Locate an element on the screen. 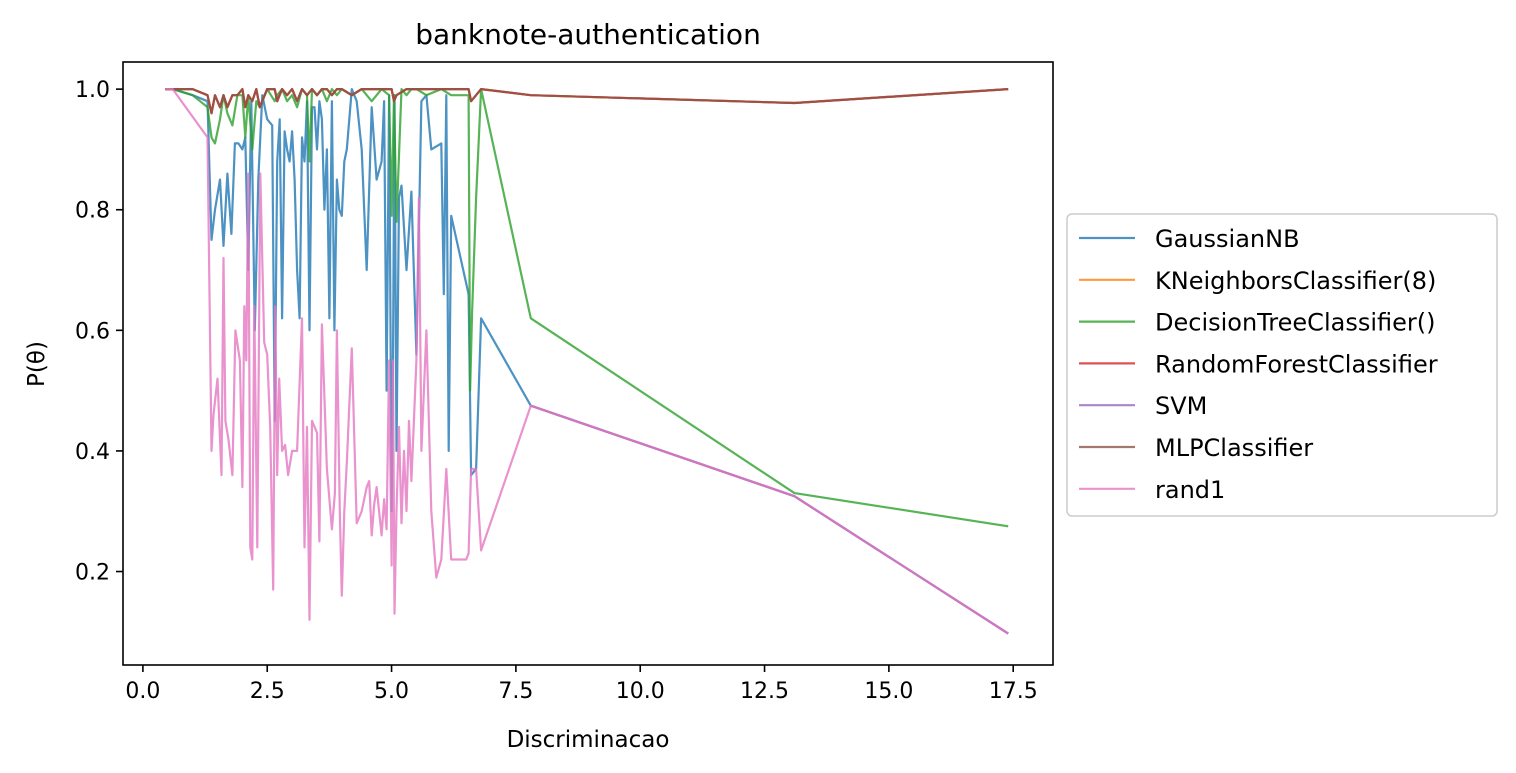 This screenshot has height=773, width=1516. x-tick-label: 17.5 is located at coordinates (1013, 691).